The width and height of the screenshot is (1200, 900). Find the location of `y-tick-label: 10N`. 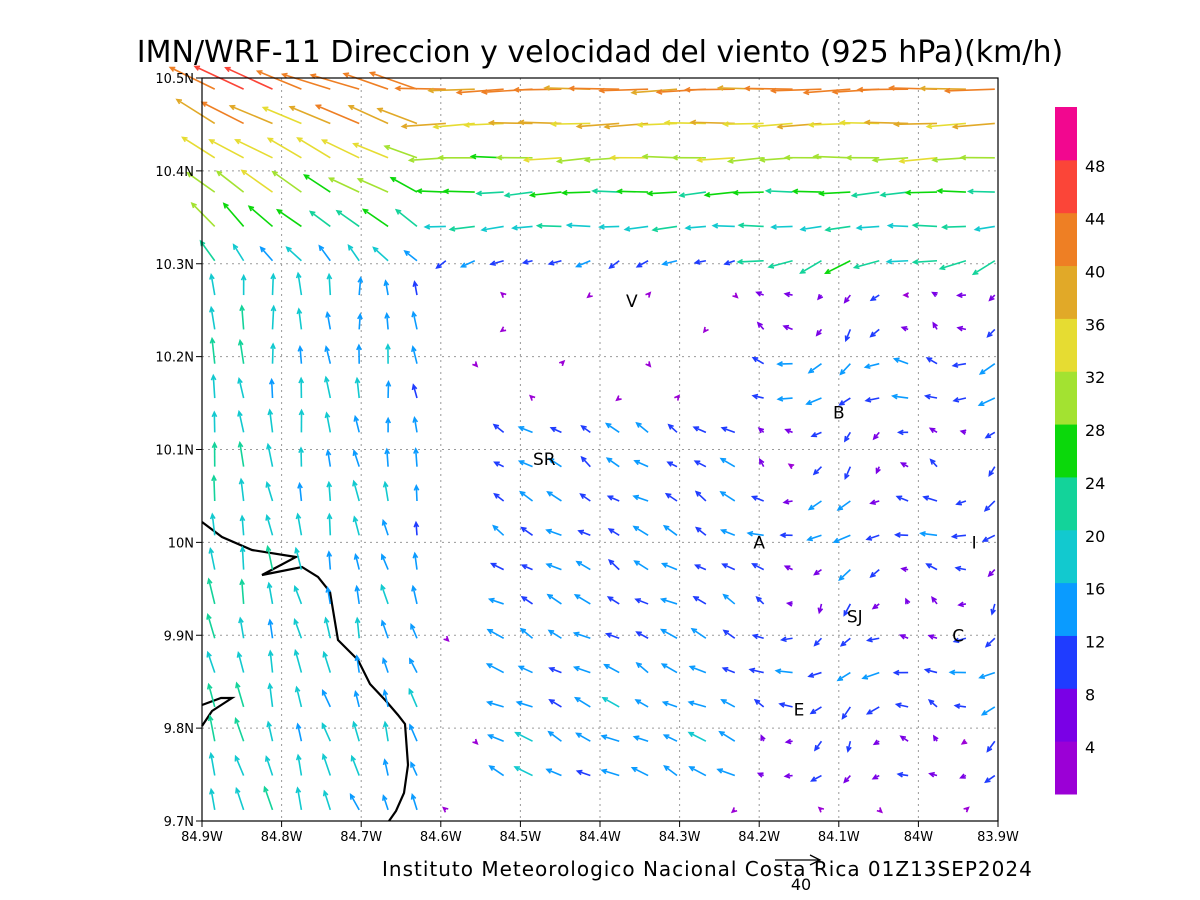

y-tick-label: 10N is located at coordinates (181, 543).